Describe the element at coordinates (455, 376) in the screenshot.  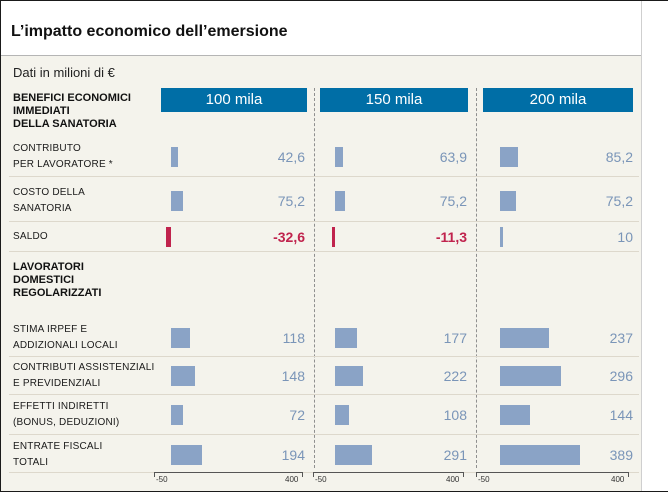
I see `data-label: 222` at that location.